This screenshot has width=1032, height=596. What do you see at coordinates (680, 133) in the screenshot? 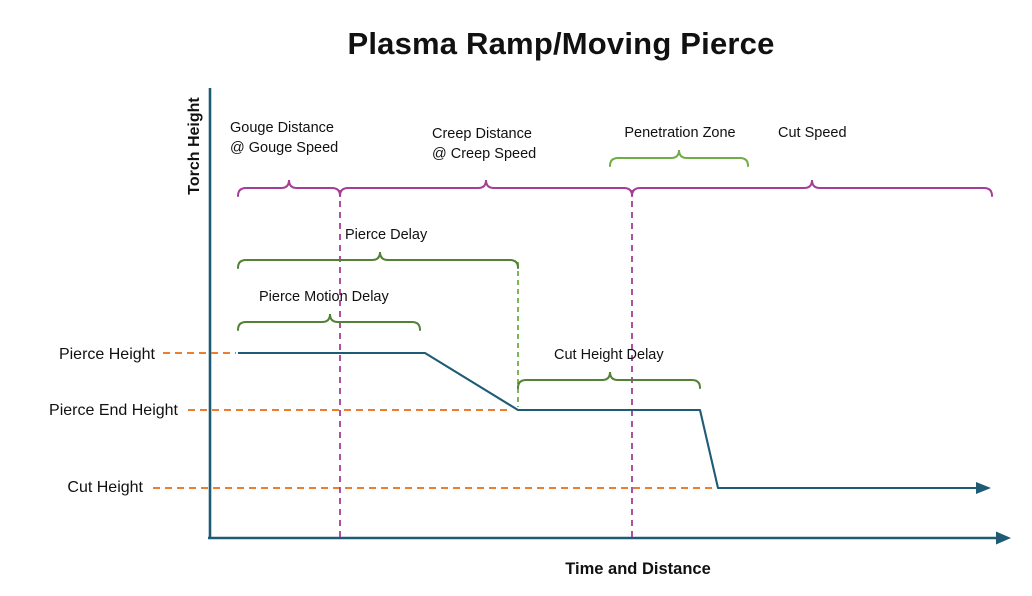
I see `penetration-zone-label: Penetration Zone` at bounding box center [680, 133].